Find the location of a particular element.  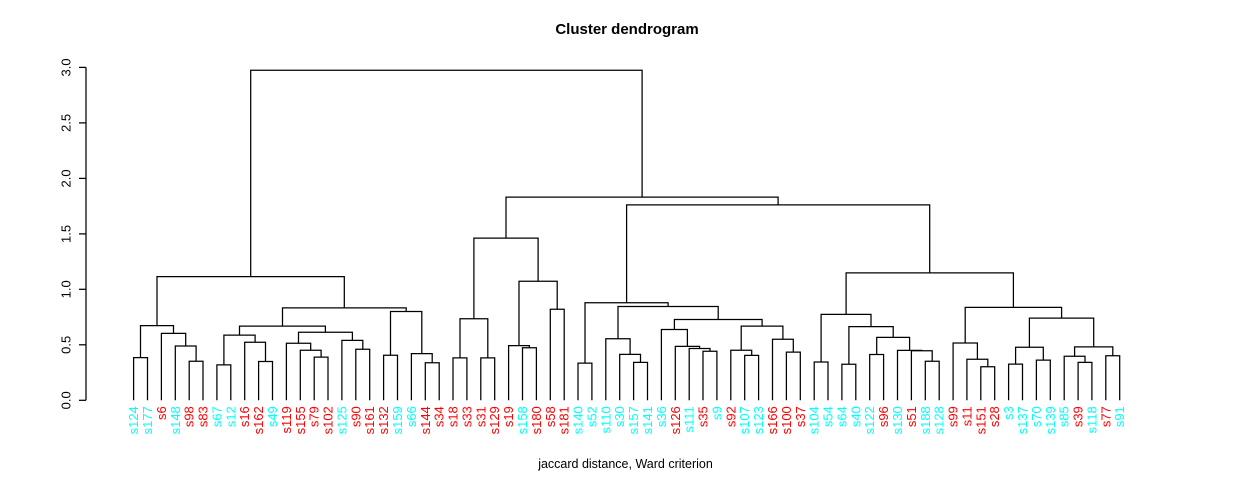

svg-text: 0.0 is located at coordinates (66, 400).